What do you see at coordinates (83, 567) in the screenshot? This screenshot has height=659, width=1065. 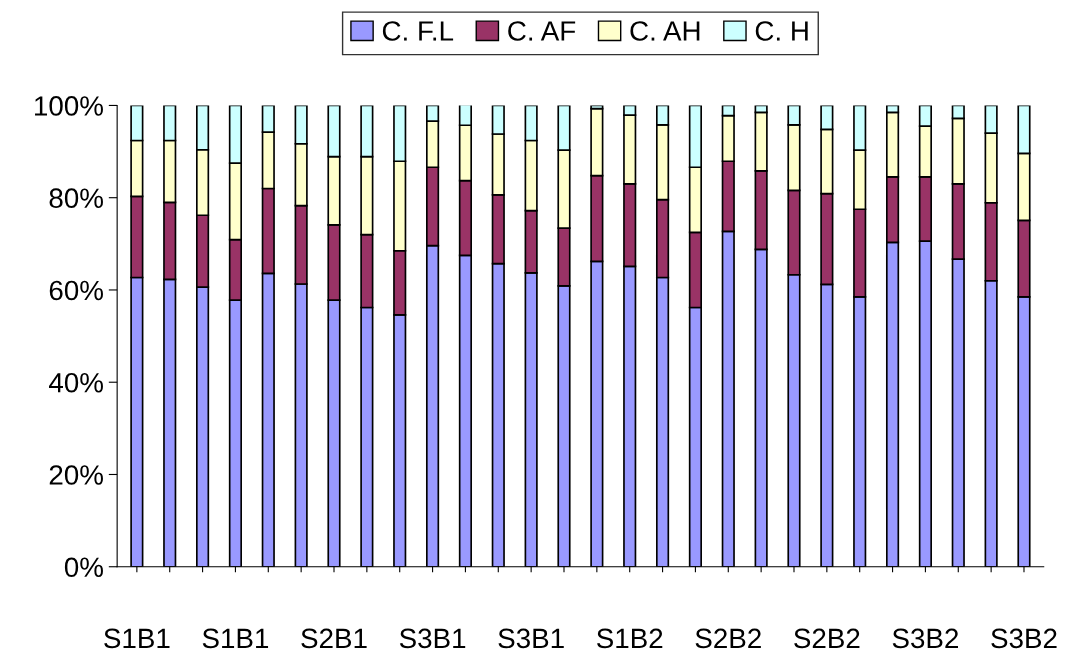 I see `y-tick-label: 0%` at bounding box center [83, 567].